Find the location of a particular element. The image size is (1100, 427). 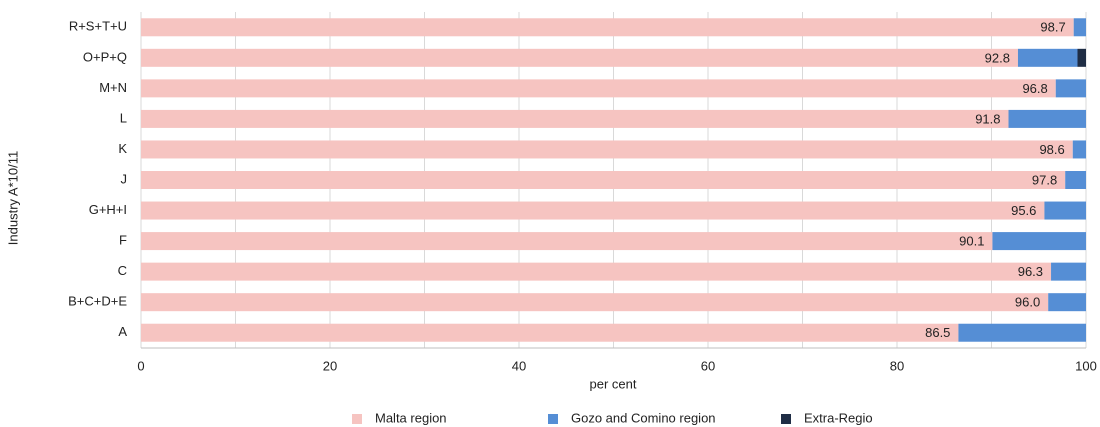

y-tick-label: O+P+Q is located at coordinates (105, 56).